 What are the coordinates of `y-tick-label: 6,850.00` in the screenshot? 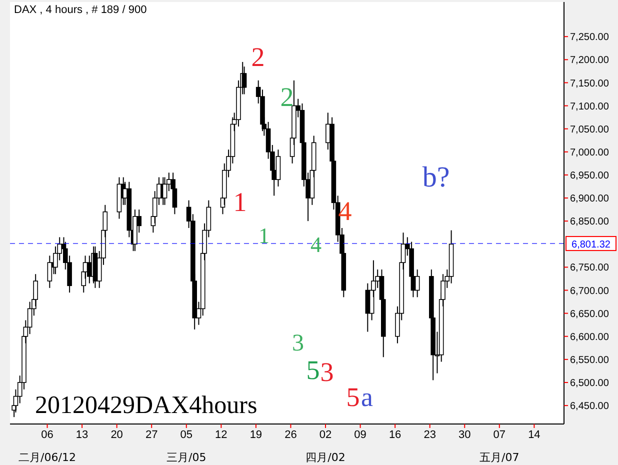 It's located at (590, 222).